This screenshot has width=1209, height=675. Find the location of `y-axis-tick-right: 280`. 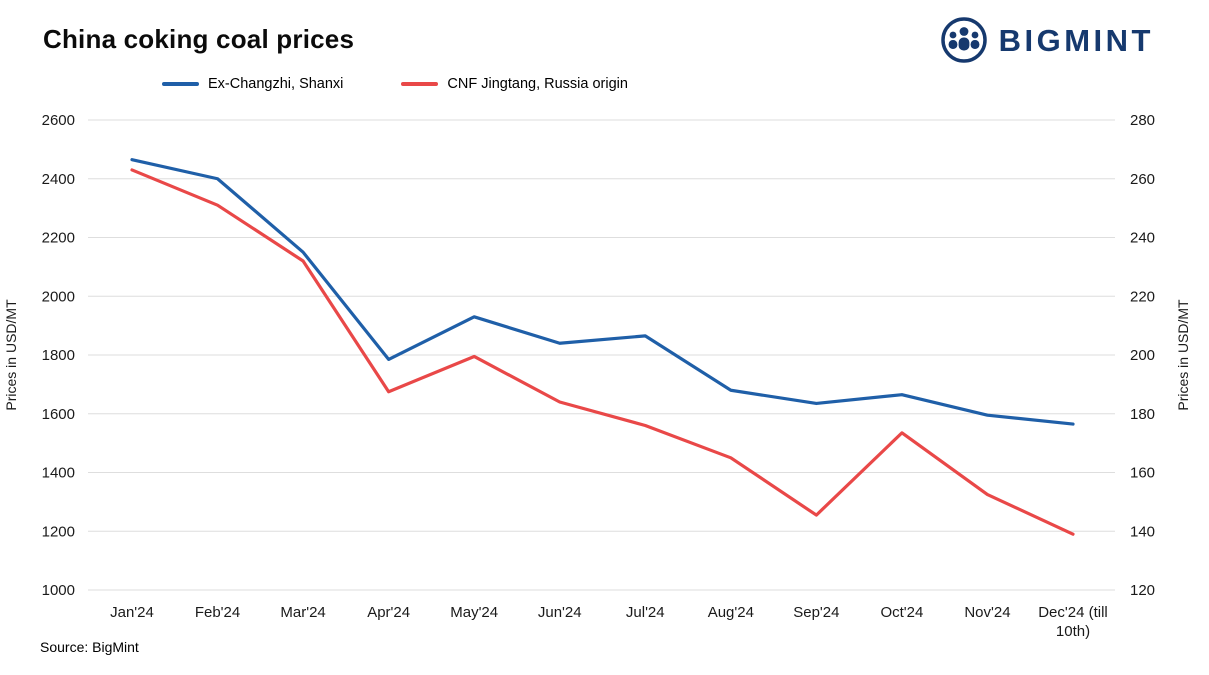

y-axis-tick-right: 280 is located at coordinates (1142, 120).